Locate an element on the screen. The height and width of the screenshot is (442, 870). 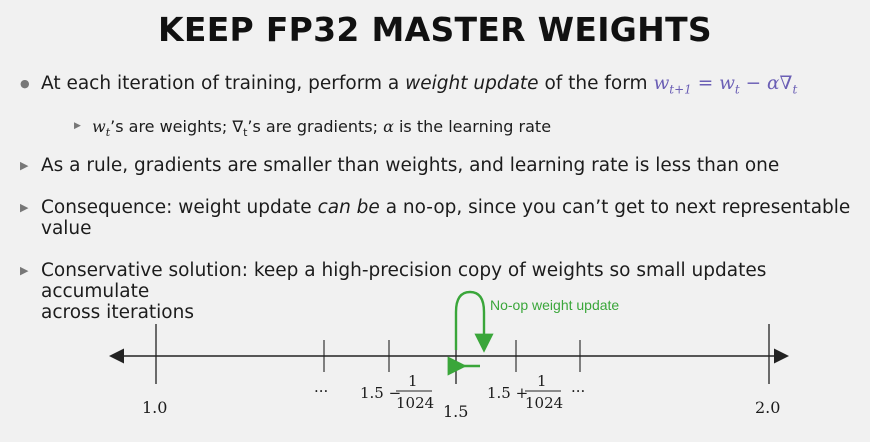
bullet-text: of the form is located at coordinates (596, 83).